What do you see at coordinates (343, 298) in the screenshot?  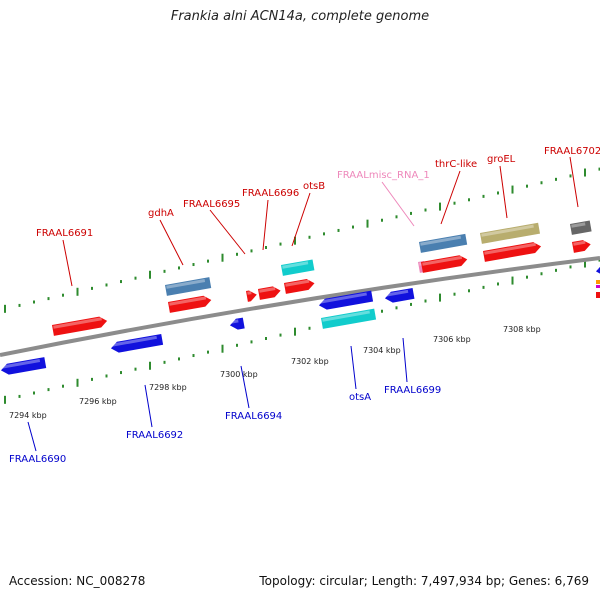 I see `gene-otsa-highlight` at bounding box center [343, 298].